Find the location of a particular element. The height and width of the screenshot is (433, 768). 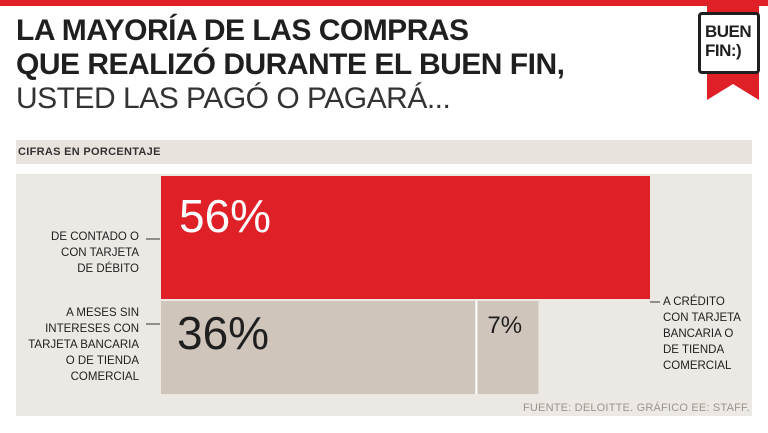

chart-subtitle: CIFRAS EN PORCENTAJE is located at coordinates (89, 152).